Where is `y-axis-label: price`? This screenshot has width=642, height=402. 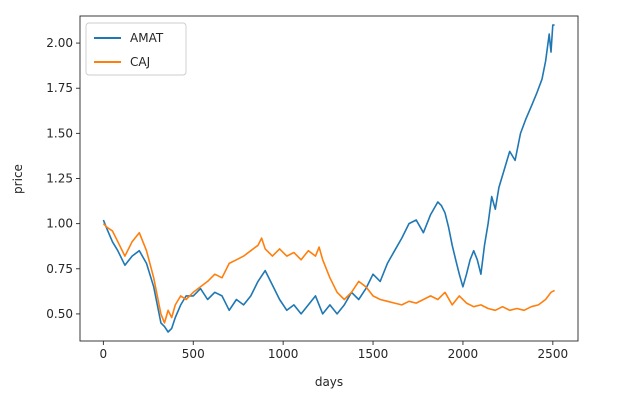
y-axis-label: price is located at coordinates (18, 179).